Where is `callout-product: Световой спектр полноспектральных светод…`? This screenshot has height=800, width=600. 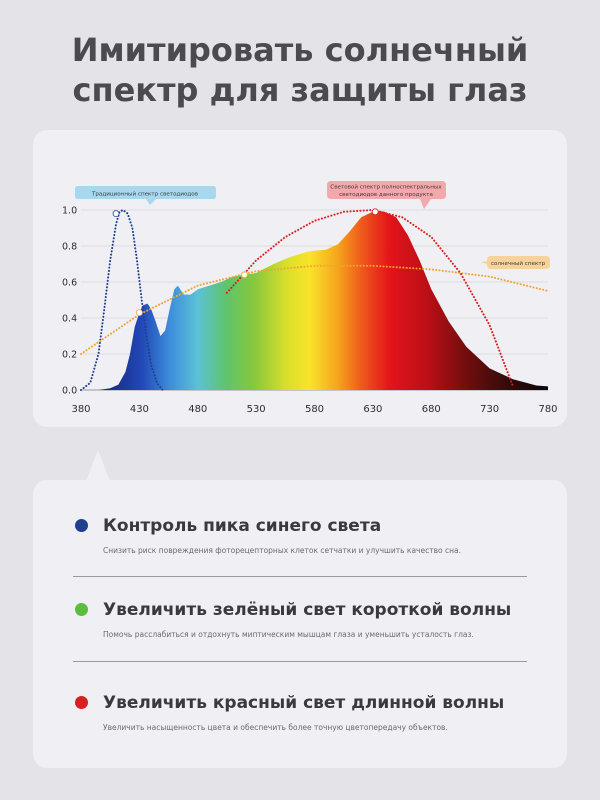 callout-product: Световой спектр полноспектральных светод… is located at coordinates (386, 195).